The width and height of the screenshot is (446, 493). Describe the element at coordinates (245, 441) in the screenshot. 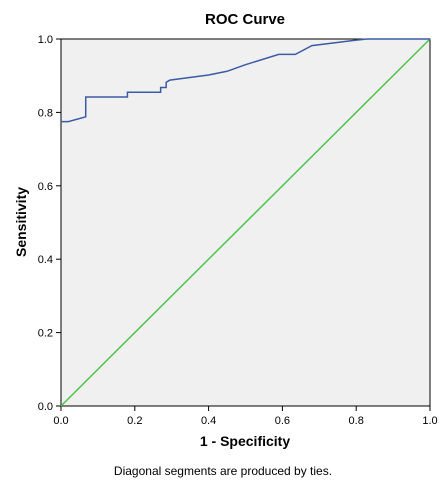

I see `x-axis-label: 1 - Specificity` at that location.